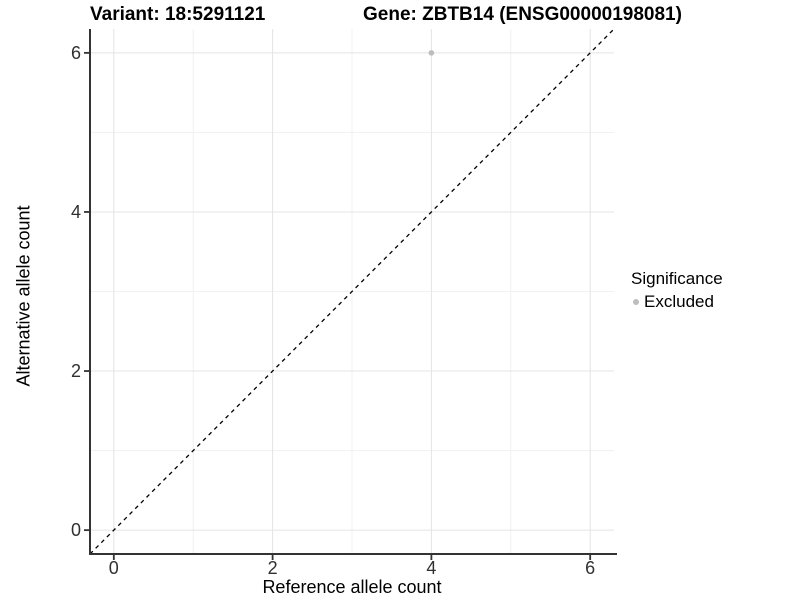 The width and height of the screenshot is (800, 600). I want to click on legend-item-label: Excluded, so click(679, 301).